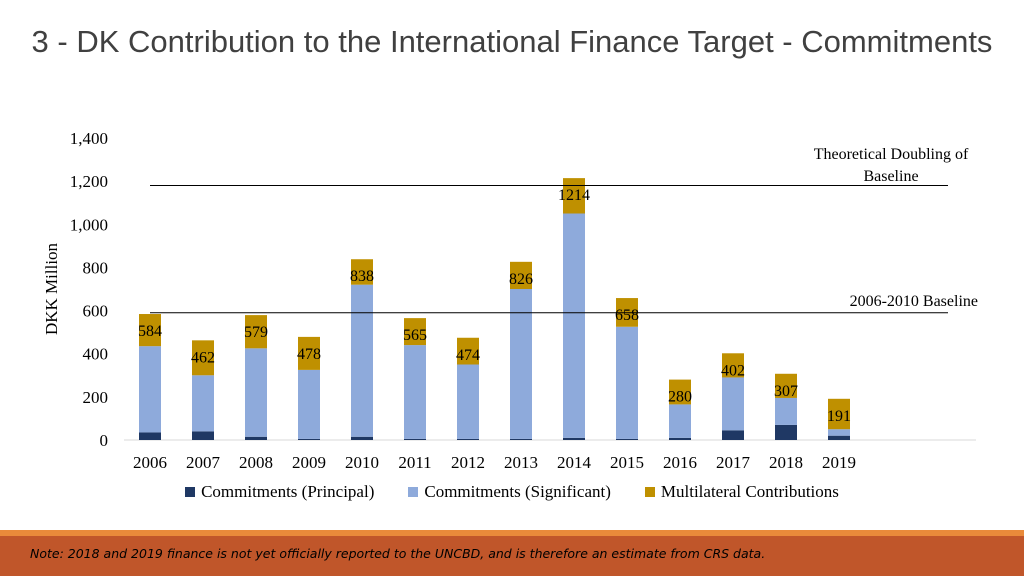 The width and height of the screenshot is (1024, 576). What do you see at coordinates (512, 533) in the screenshot?
I see `footer-accent-bar` at bounding box center [512, 533].